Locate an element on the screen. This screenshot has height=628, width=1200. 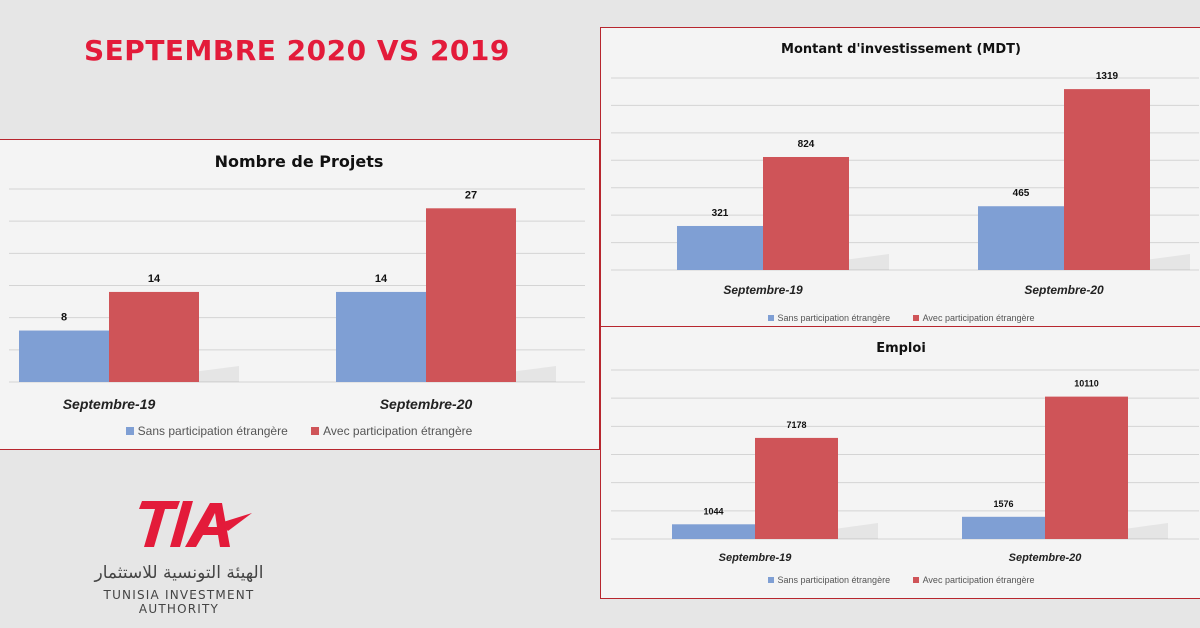
data-label: 8 is located at coordinates (64, 318).